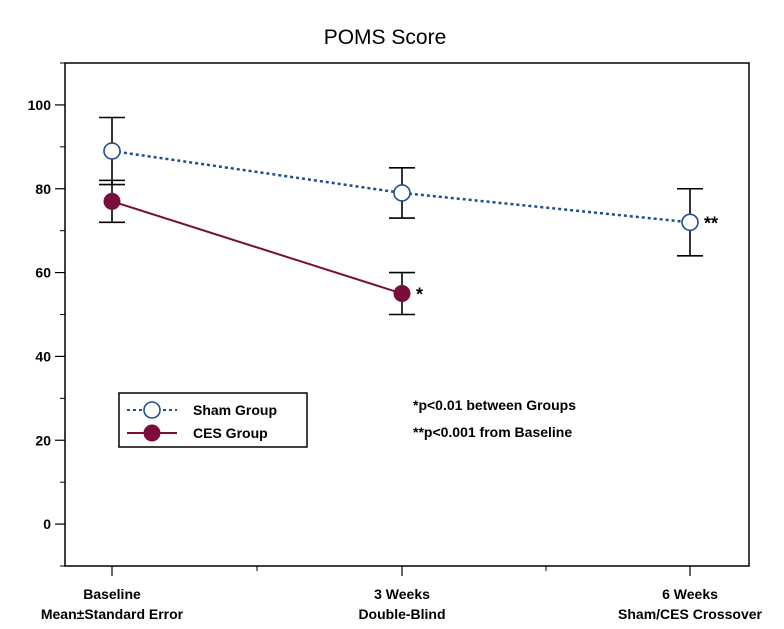 The width and height of the screenshot is (784, 629). Describe the element at coordinates (112, 594) in the screenshot. I see `x-tick-label: Baseline` at that location.